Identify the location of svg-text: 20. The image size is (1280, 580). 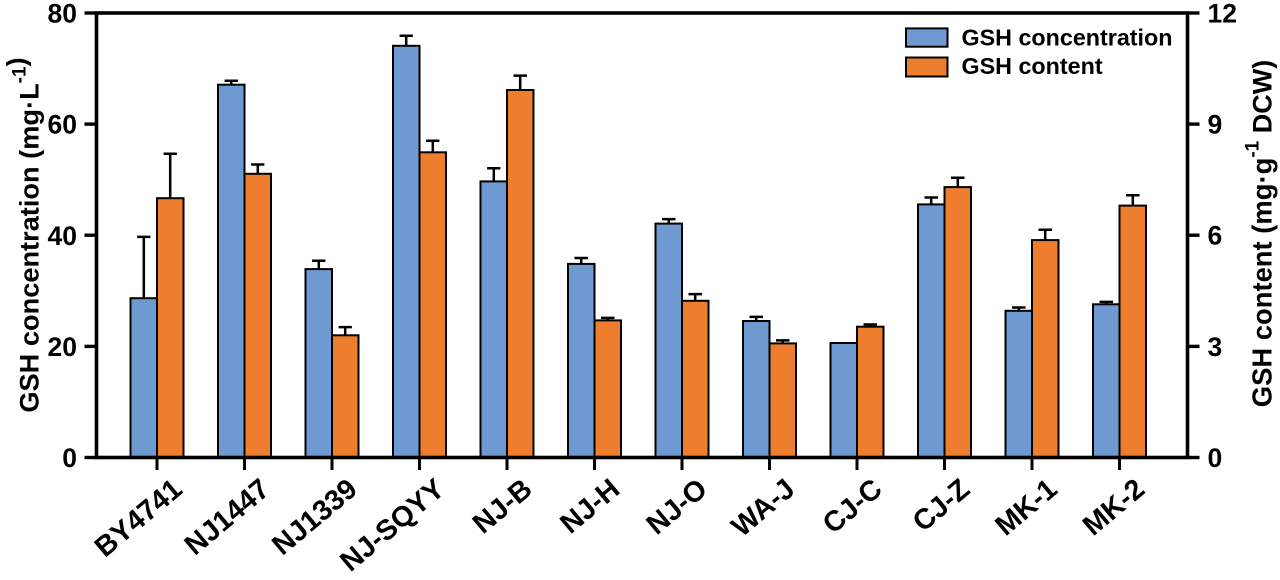
(62, 347).